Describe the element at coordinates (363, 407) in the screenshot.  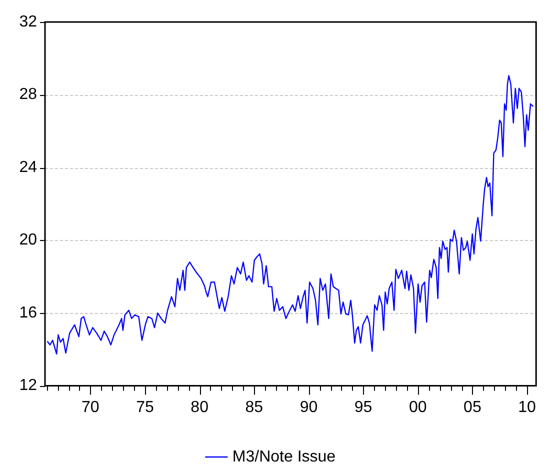
I see `x-tick-label: 95` at that location.